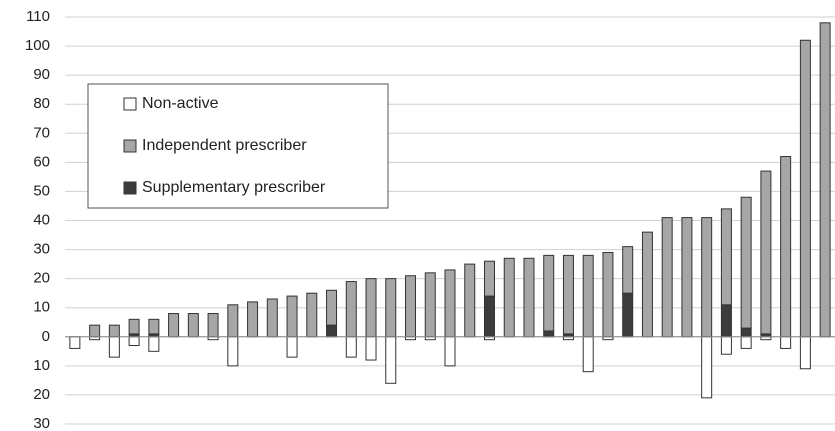  What do you see at coordinates (46, 336) in the screenshot?
I see `y-tick-label: 0` at bounding box center [46, 336].